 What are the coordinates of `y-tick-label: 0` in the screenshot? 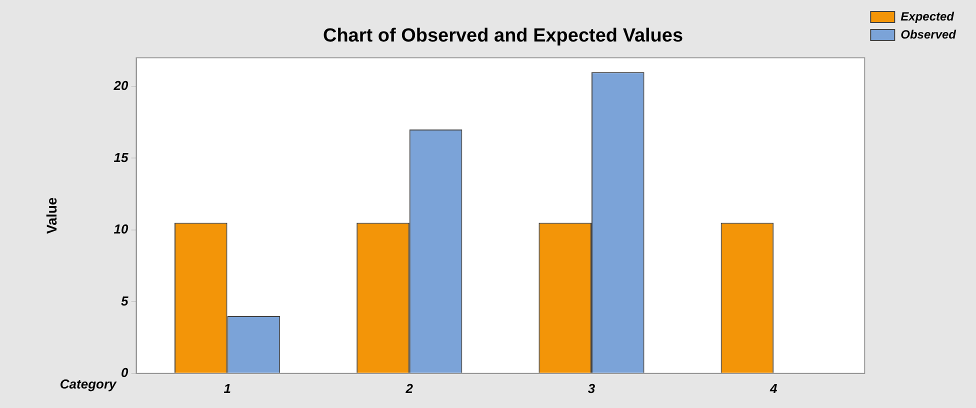 It's located at (125, 372).